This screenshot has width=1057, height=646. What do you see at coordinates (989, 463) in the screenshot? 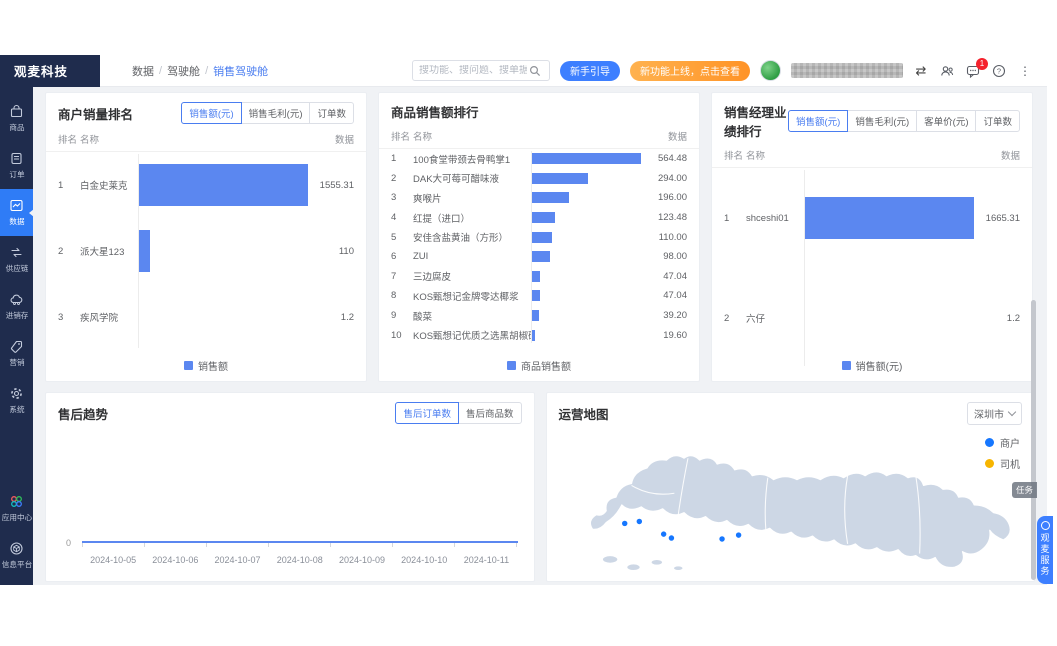
I see `driver-dot-swatch` at bounding box center [989, 463].